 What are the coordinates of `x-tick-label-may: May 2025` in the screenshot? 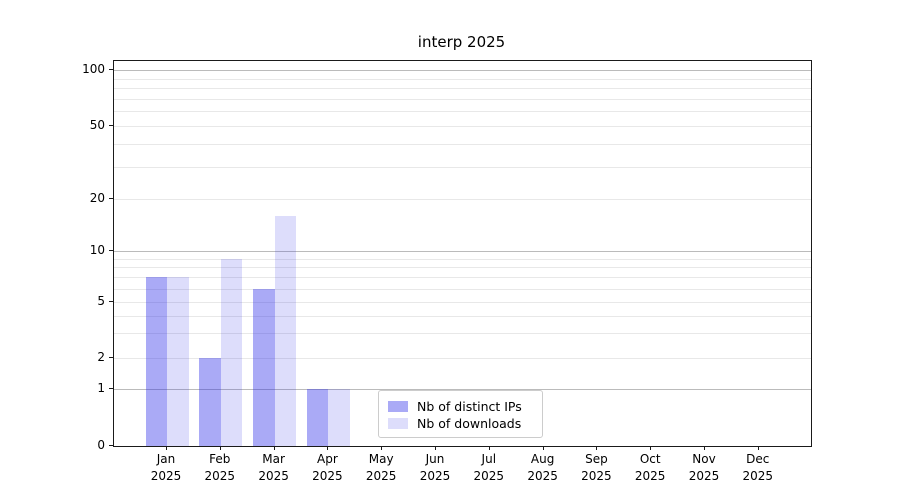 It's located at (381, 467).